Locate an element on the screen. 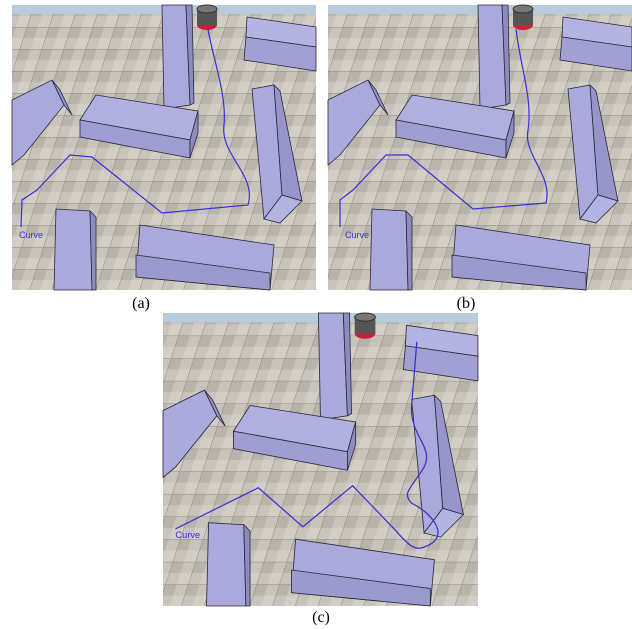 The width and height of the screenshot is (632, 629). caption: (a) is located at coordinates (141, 303).